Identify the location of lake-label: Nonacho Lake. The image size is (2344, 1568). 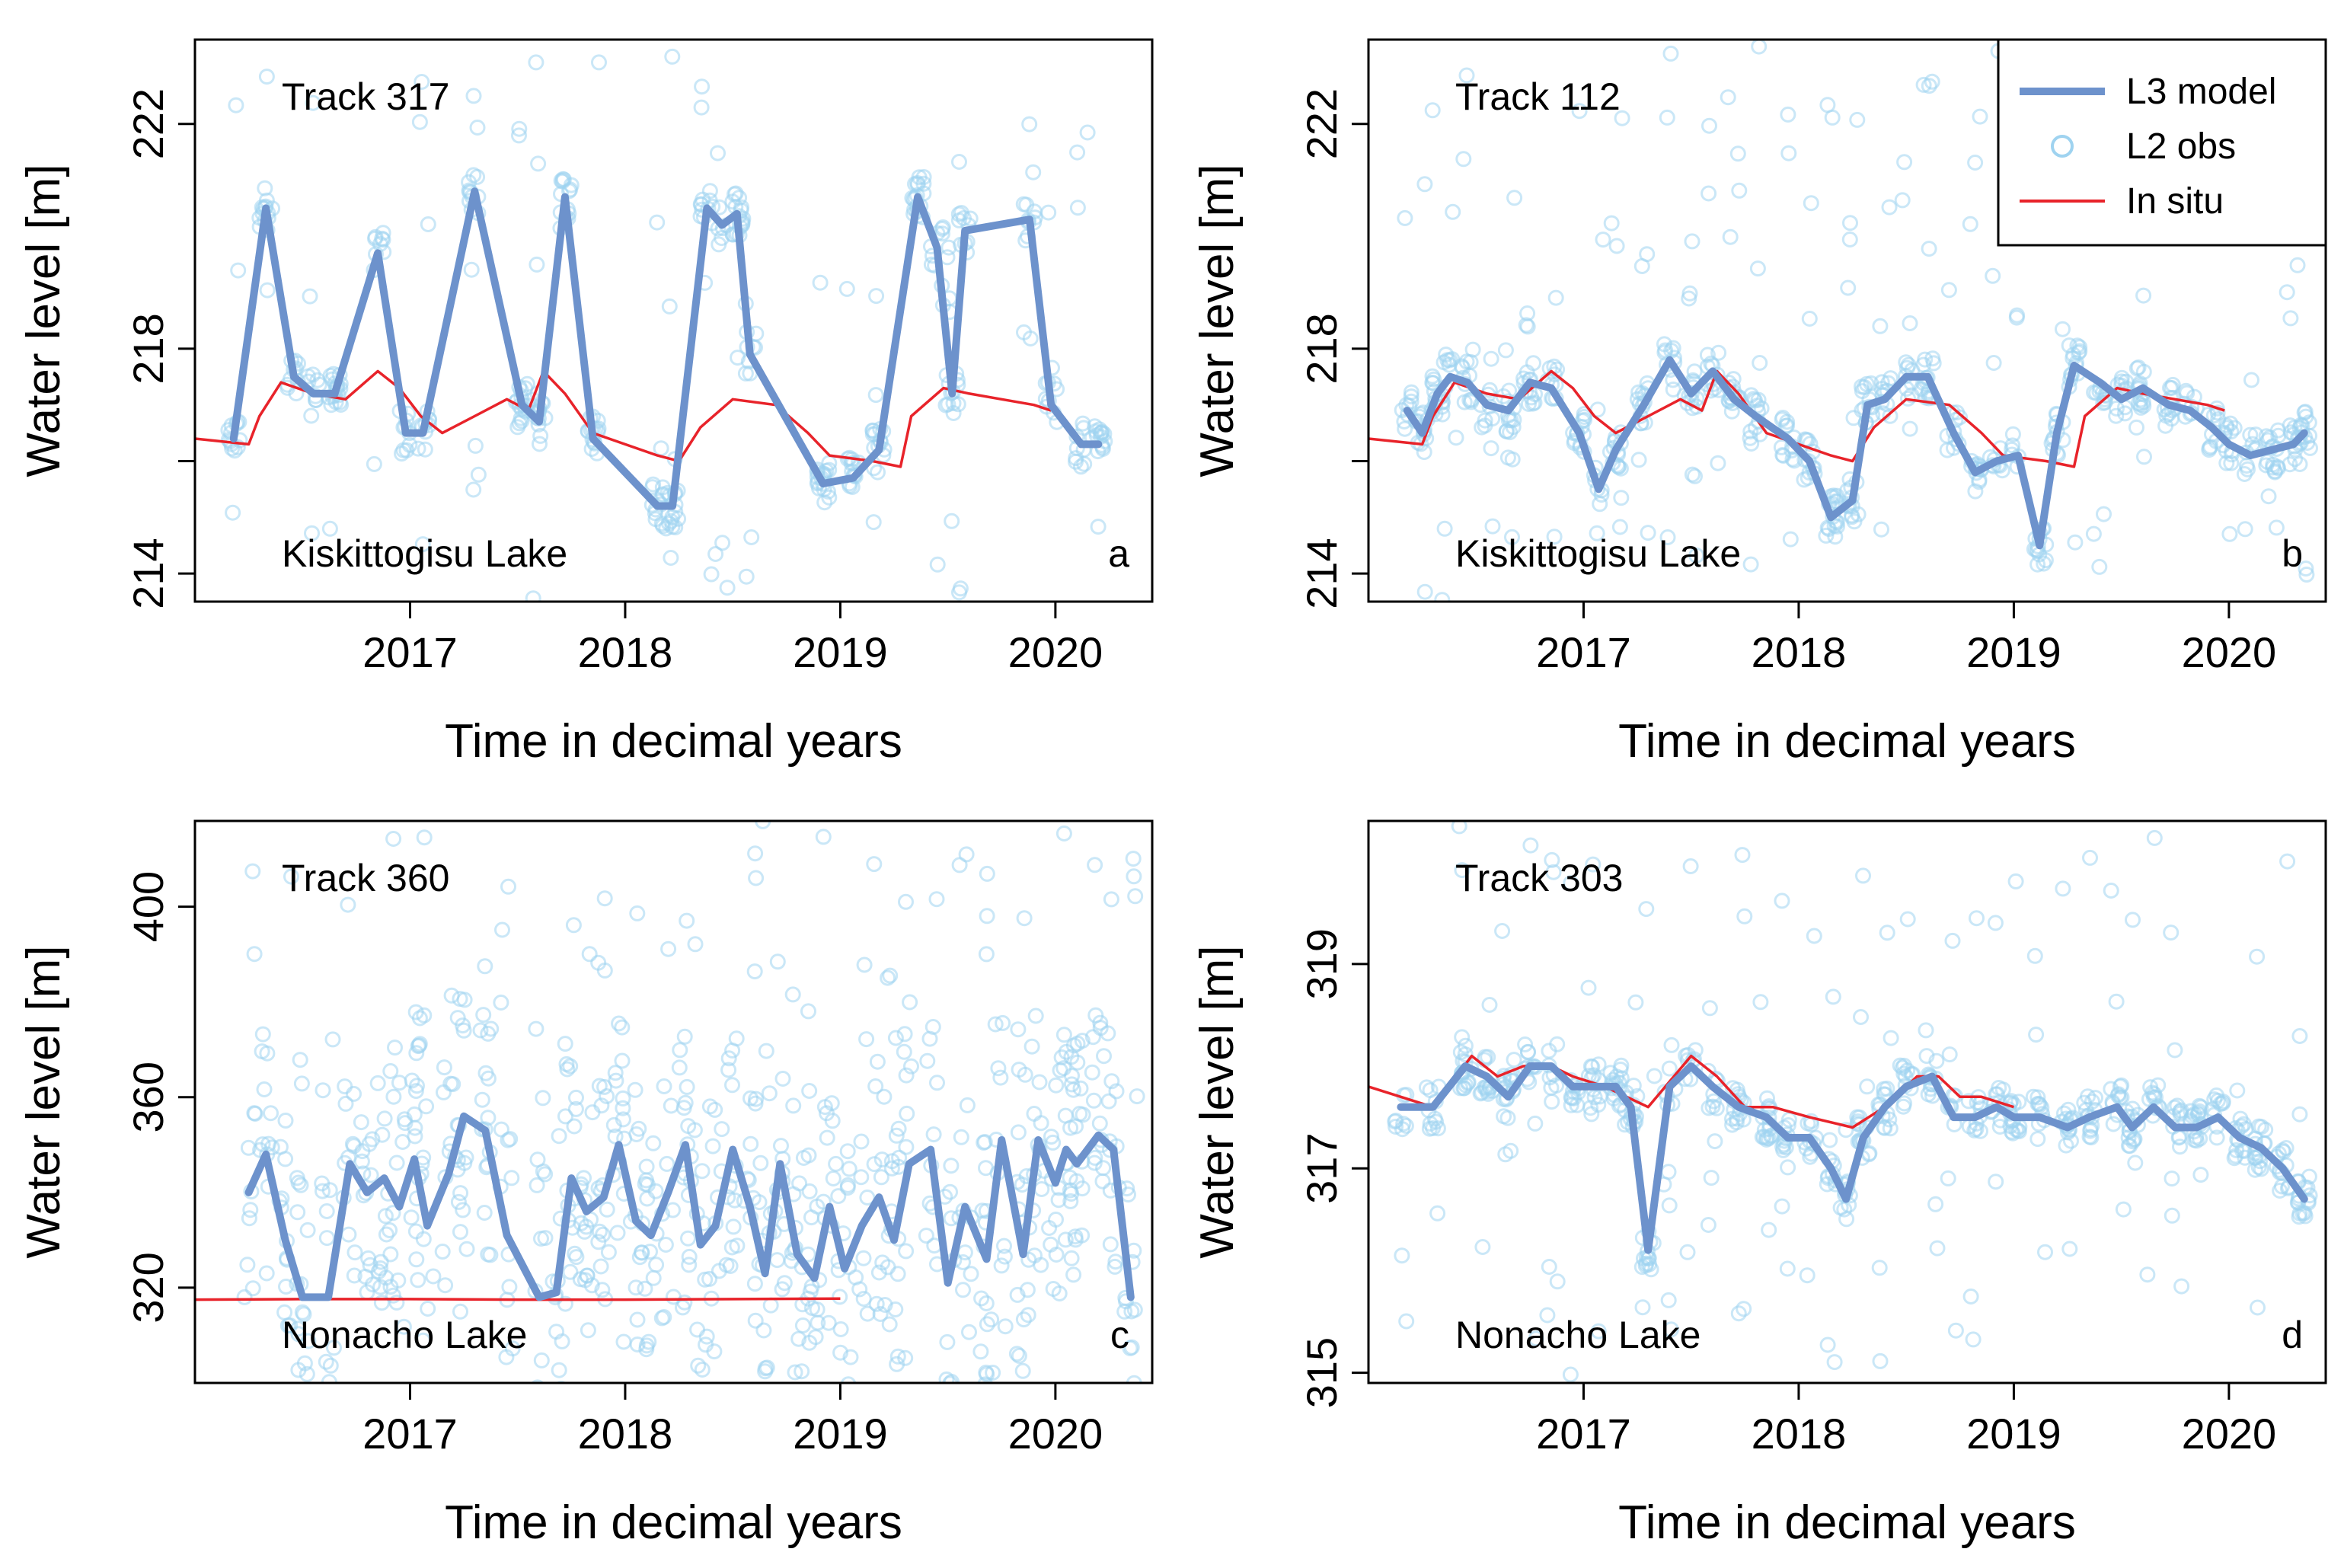
(1578, 1335).